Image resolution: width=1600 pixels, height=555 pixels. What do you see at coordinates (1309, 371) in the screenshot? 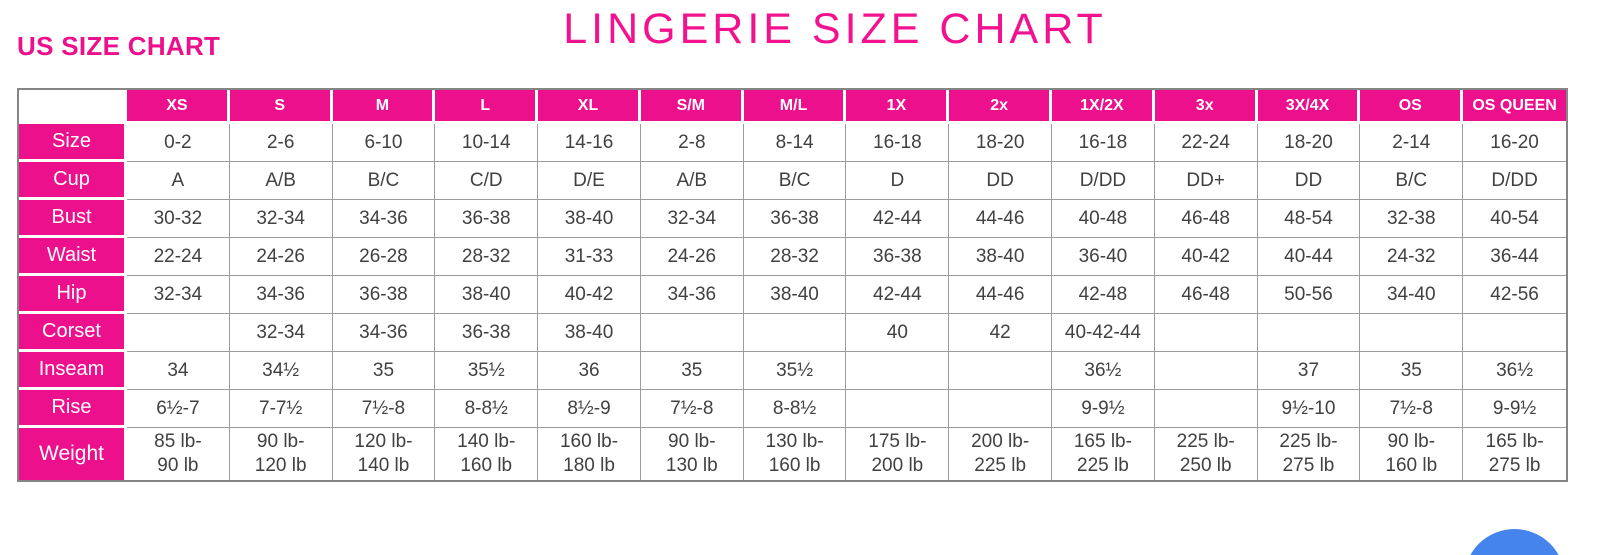
I see `data-cell: 37` at bounding box center [1309, 371].